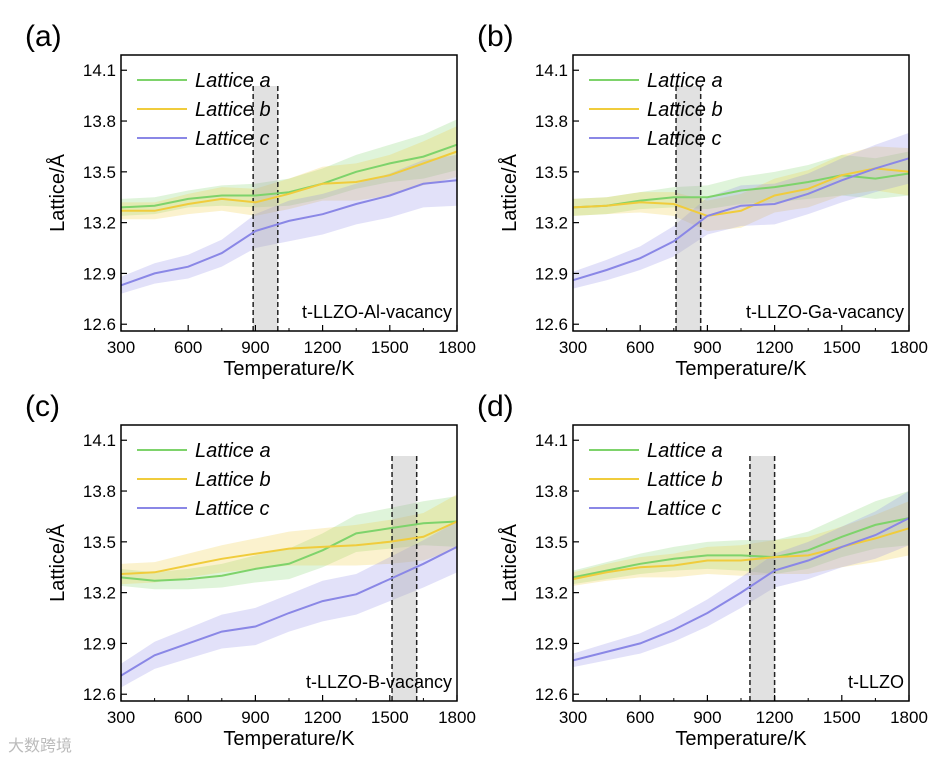  Describe the element at coordinates (377, 312) in the screenshot. I see `panel-annotation: t-LLZO-Al-vacancy` at that location.